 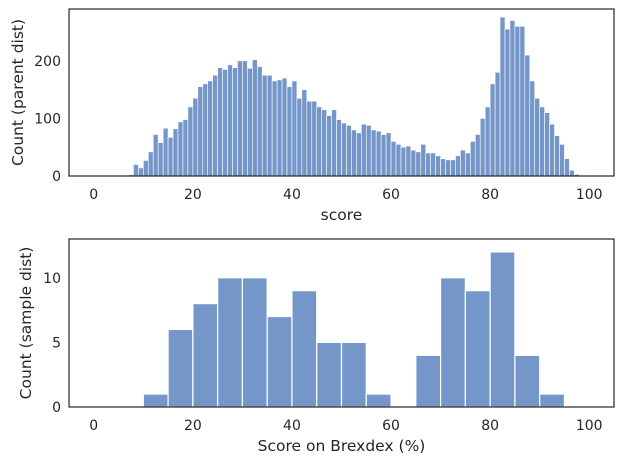 I want to click on sample-y-axis-label: Count (sample dist), so click(x=26, y=323).